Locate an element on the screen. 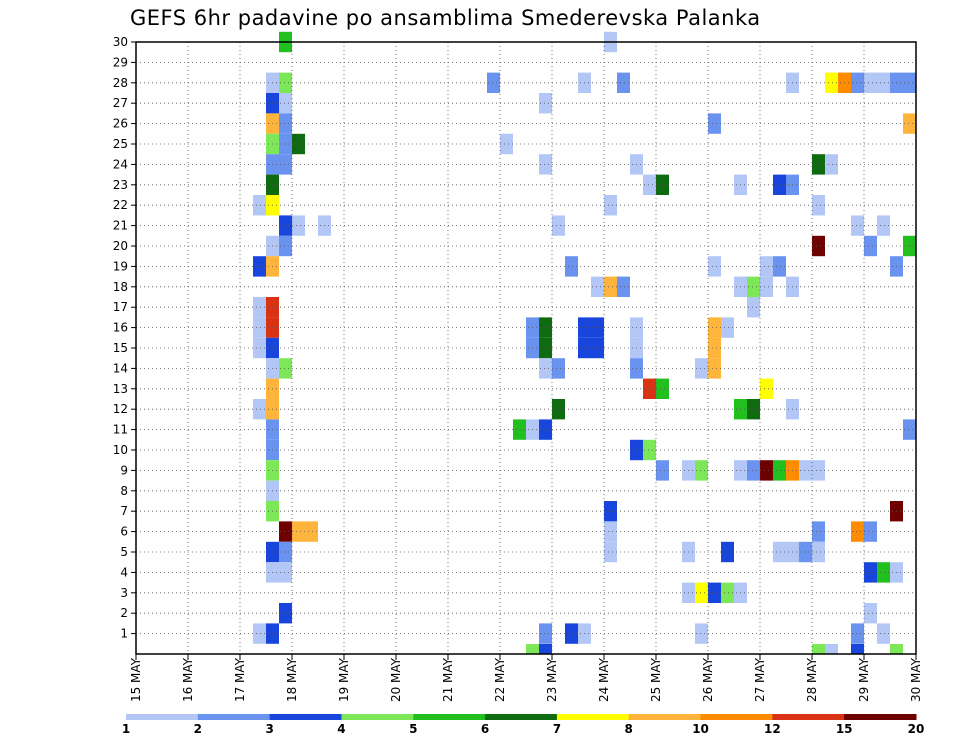 The width and height of the screenshot is (960, 742). legend-label: 4 is located at coordinates (341, 729).